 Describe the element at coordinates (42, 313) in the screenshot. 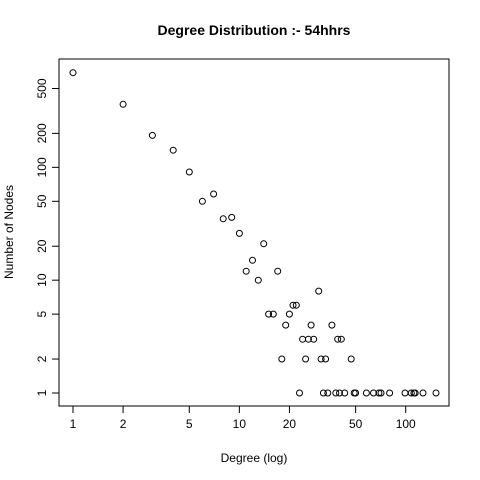

I see `y-tick-label: 5` at that location.